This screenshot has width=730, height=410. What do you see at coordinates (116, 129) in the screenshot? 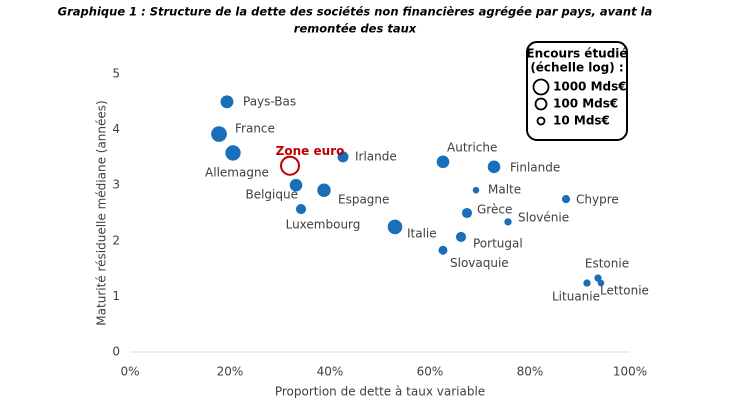
I see `y-tick-label: 4` at bounding box center [116, 129].